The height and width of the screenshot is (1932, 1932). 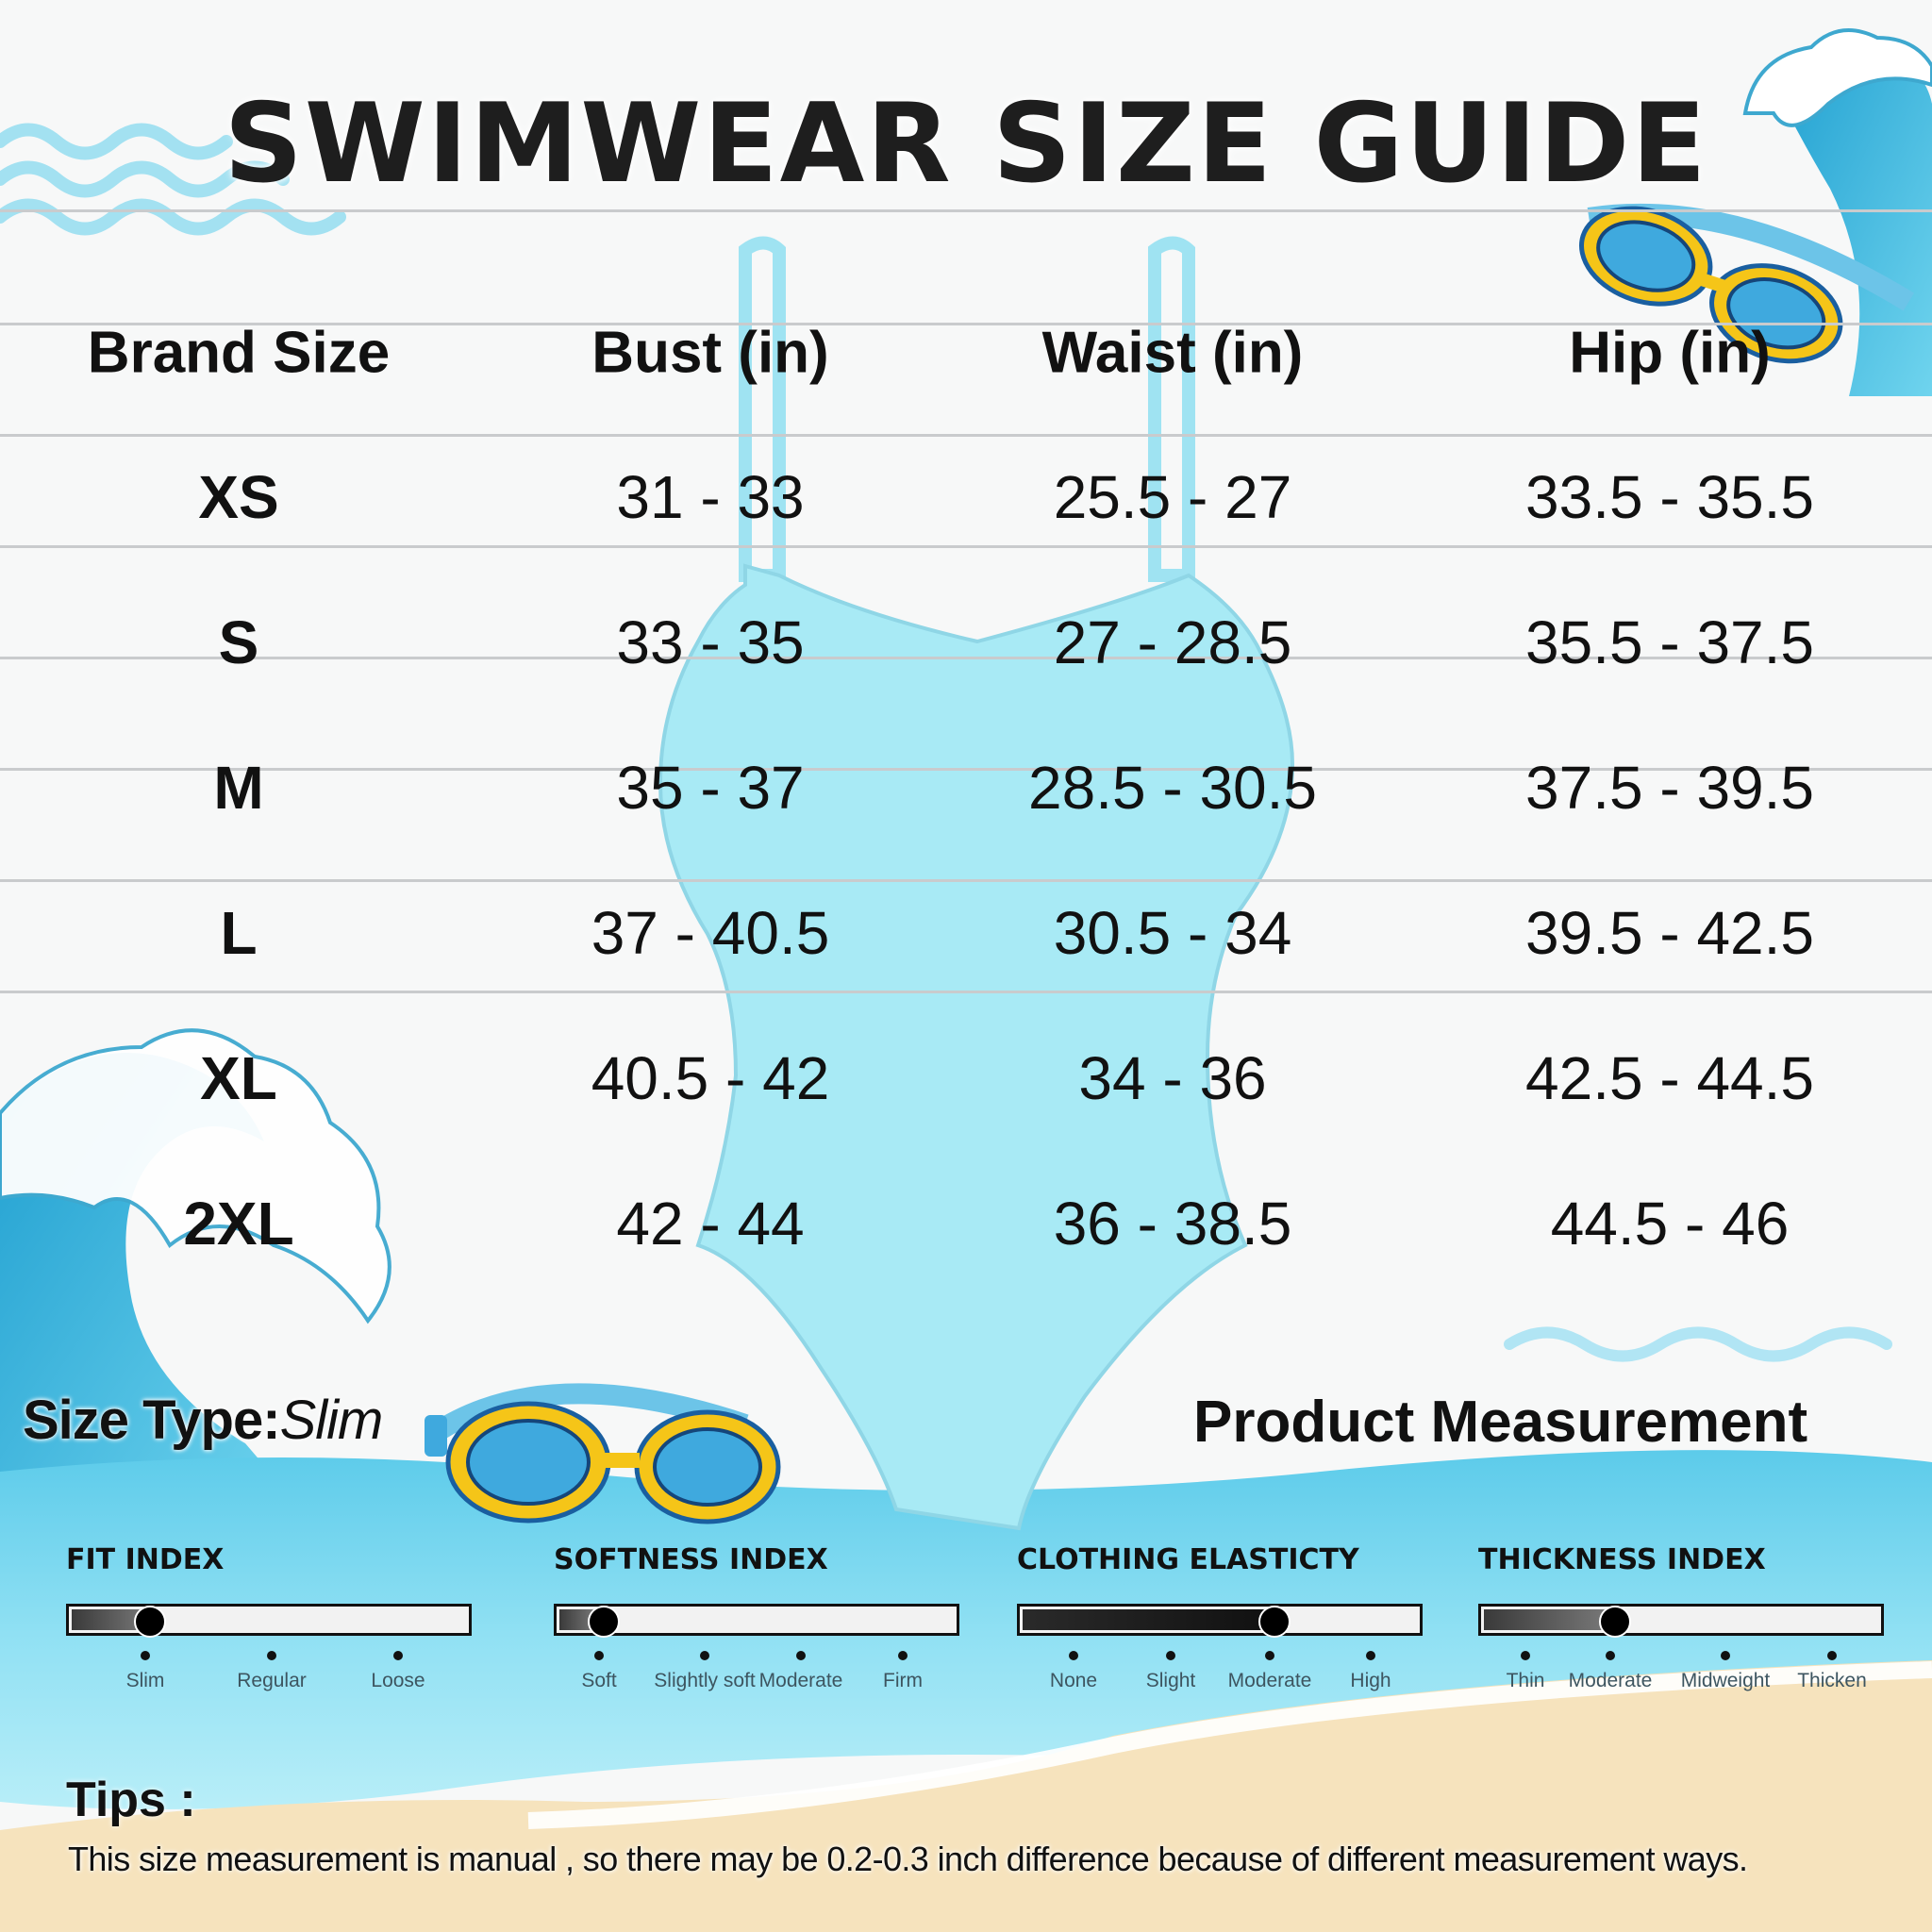 What do you see at coordinates (966, 1796) in the screenshot?
I see `sand-area` at bounding box center [966, 1796].